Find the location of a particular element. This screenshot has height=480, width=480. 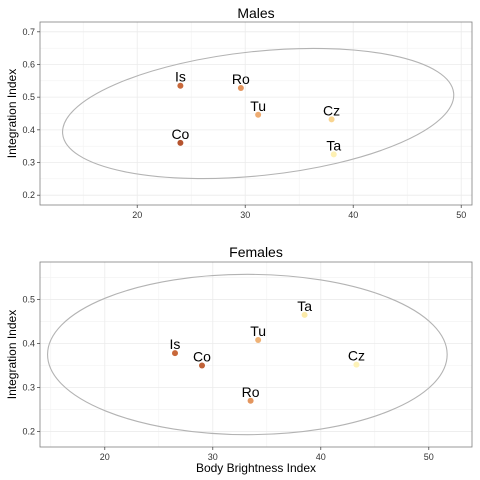

y-tick-label: 0.7 is located at coordinates (28, 32).